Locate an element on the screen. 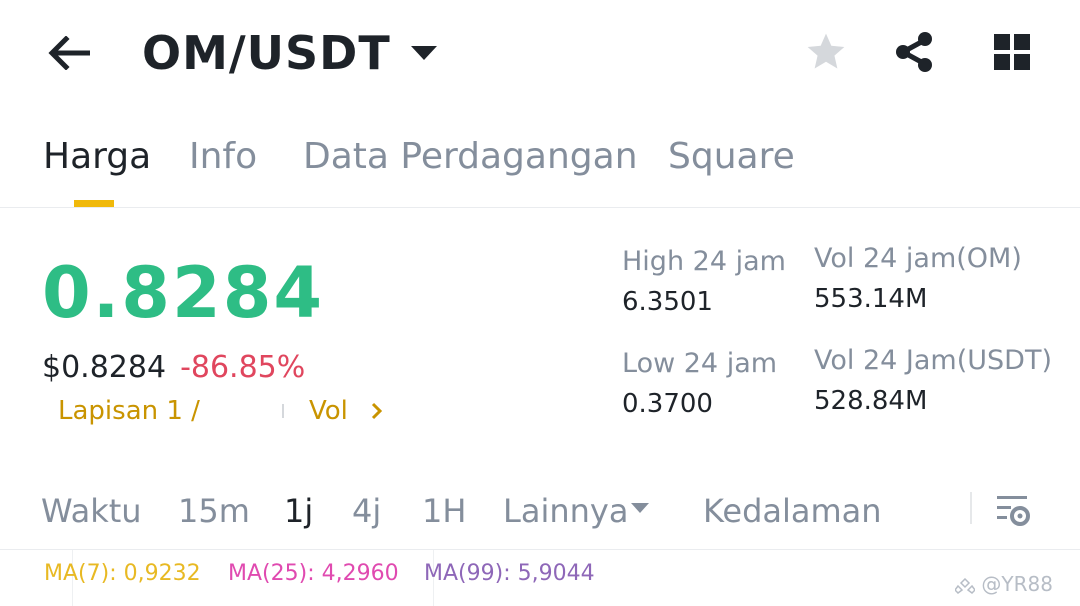 The image size is (1080, 606). active-tab-indicator is located at coordinates (94, 203).